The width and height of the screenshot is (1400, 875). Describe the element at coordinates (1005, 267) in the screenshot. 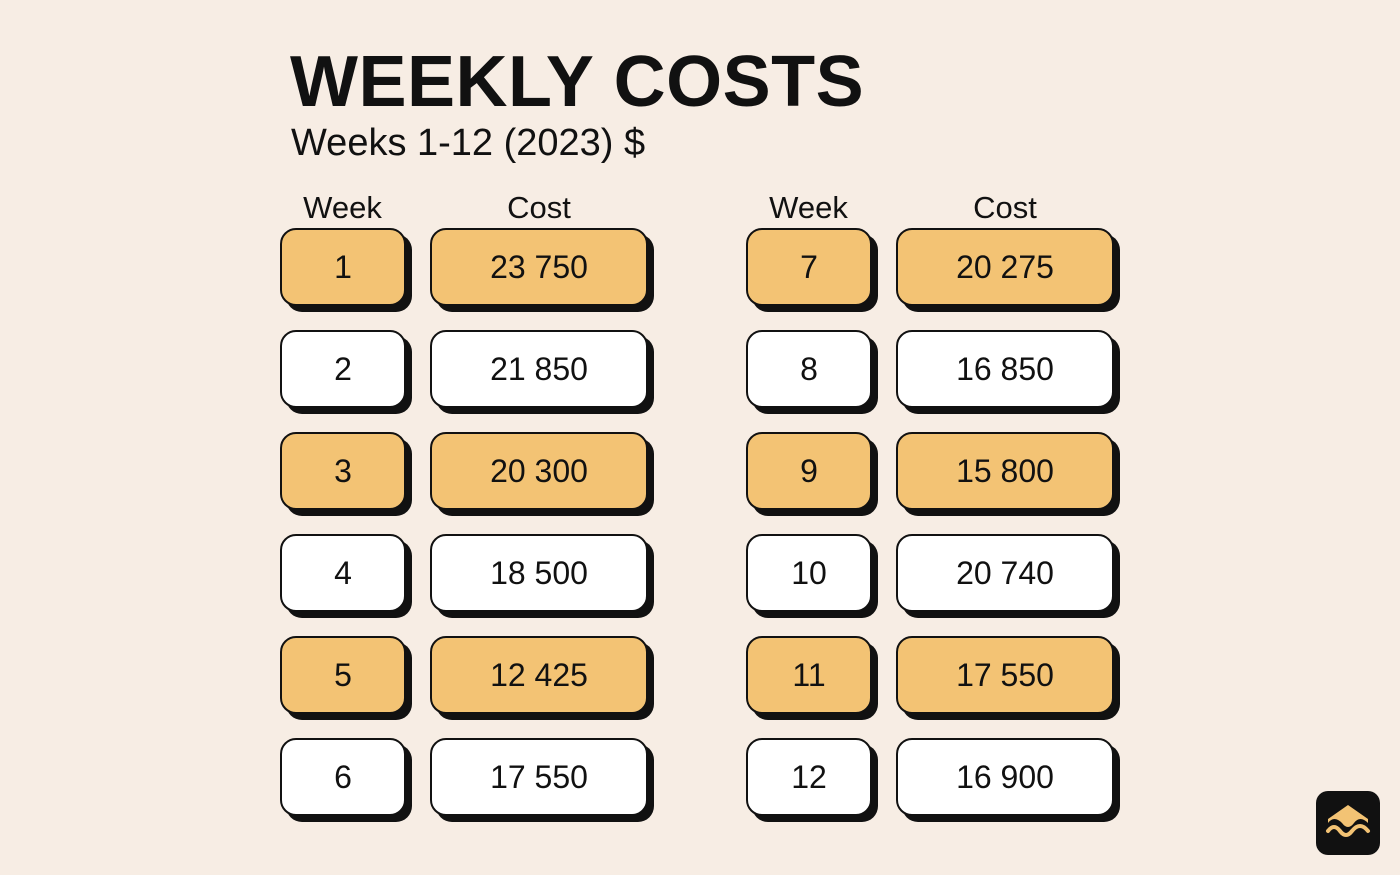

I see `cost-cell: 20 275` at that location.